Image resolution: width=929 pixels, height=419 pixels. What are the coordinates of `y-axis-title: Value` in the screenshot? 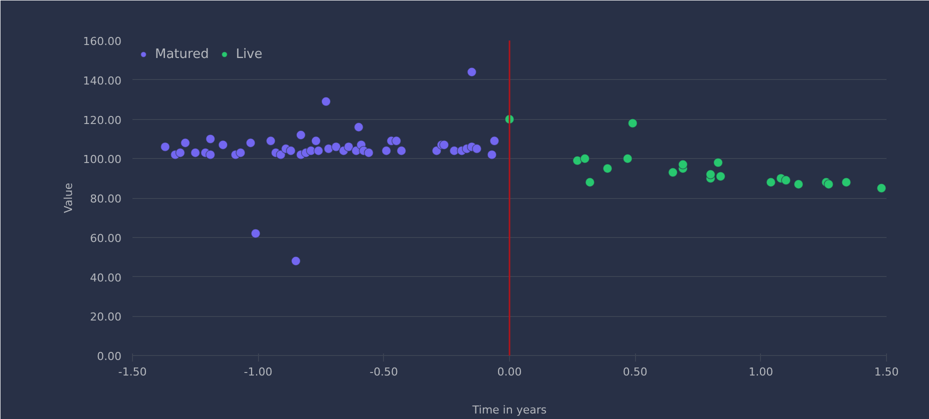 It's located at (69, 198).